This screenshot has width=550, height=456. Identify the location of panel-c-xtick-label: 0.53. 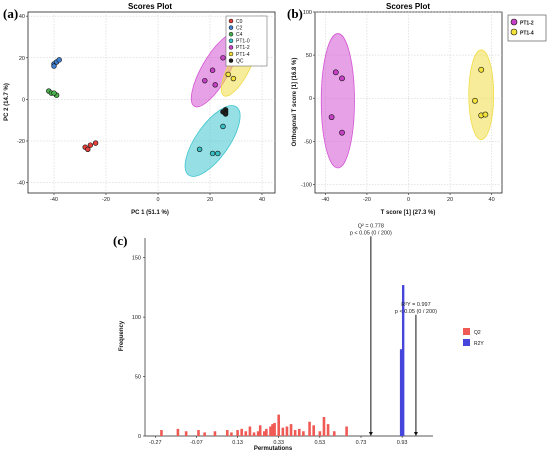
(319, 443).